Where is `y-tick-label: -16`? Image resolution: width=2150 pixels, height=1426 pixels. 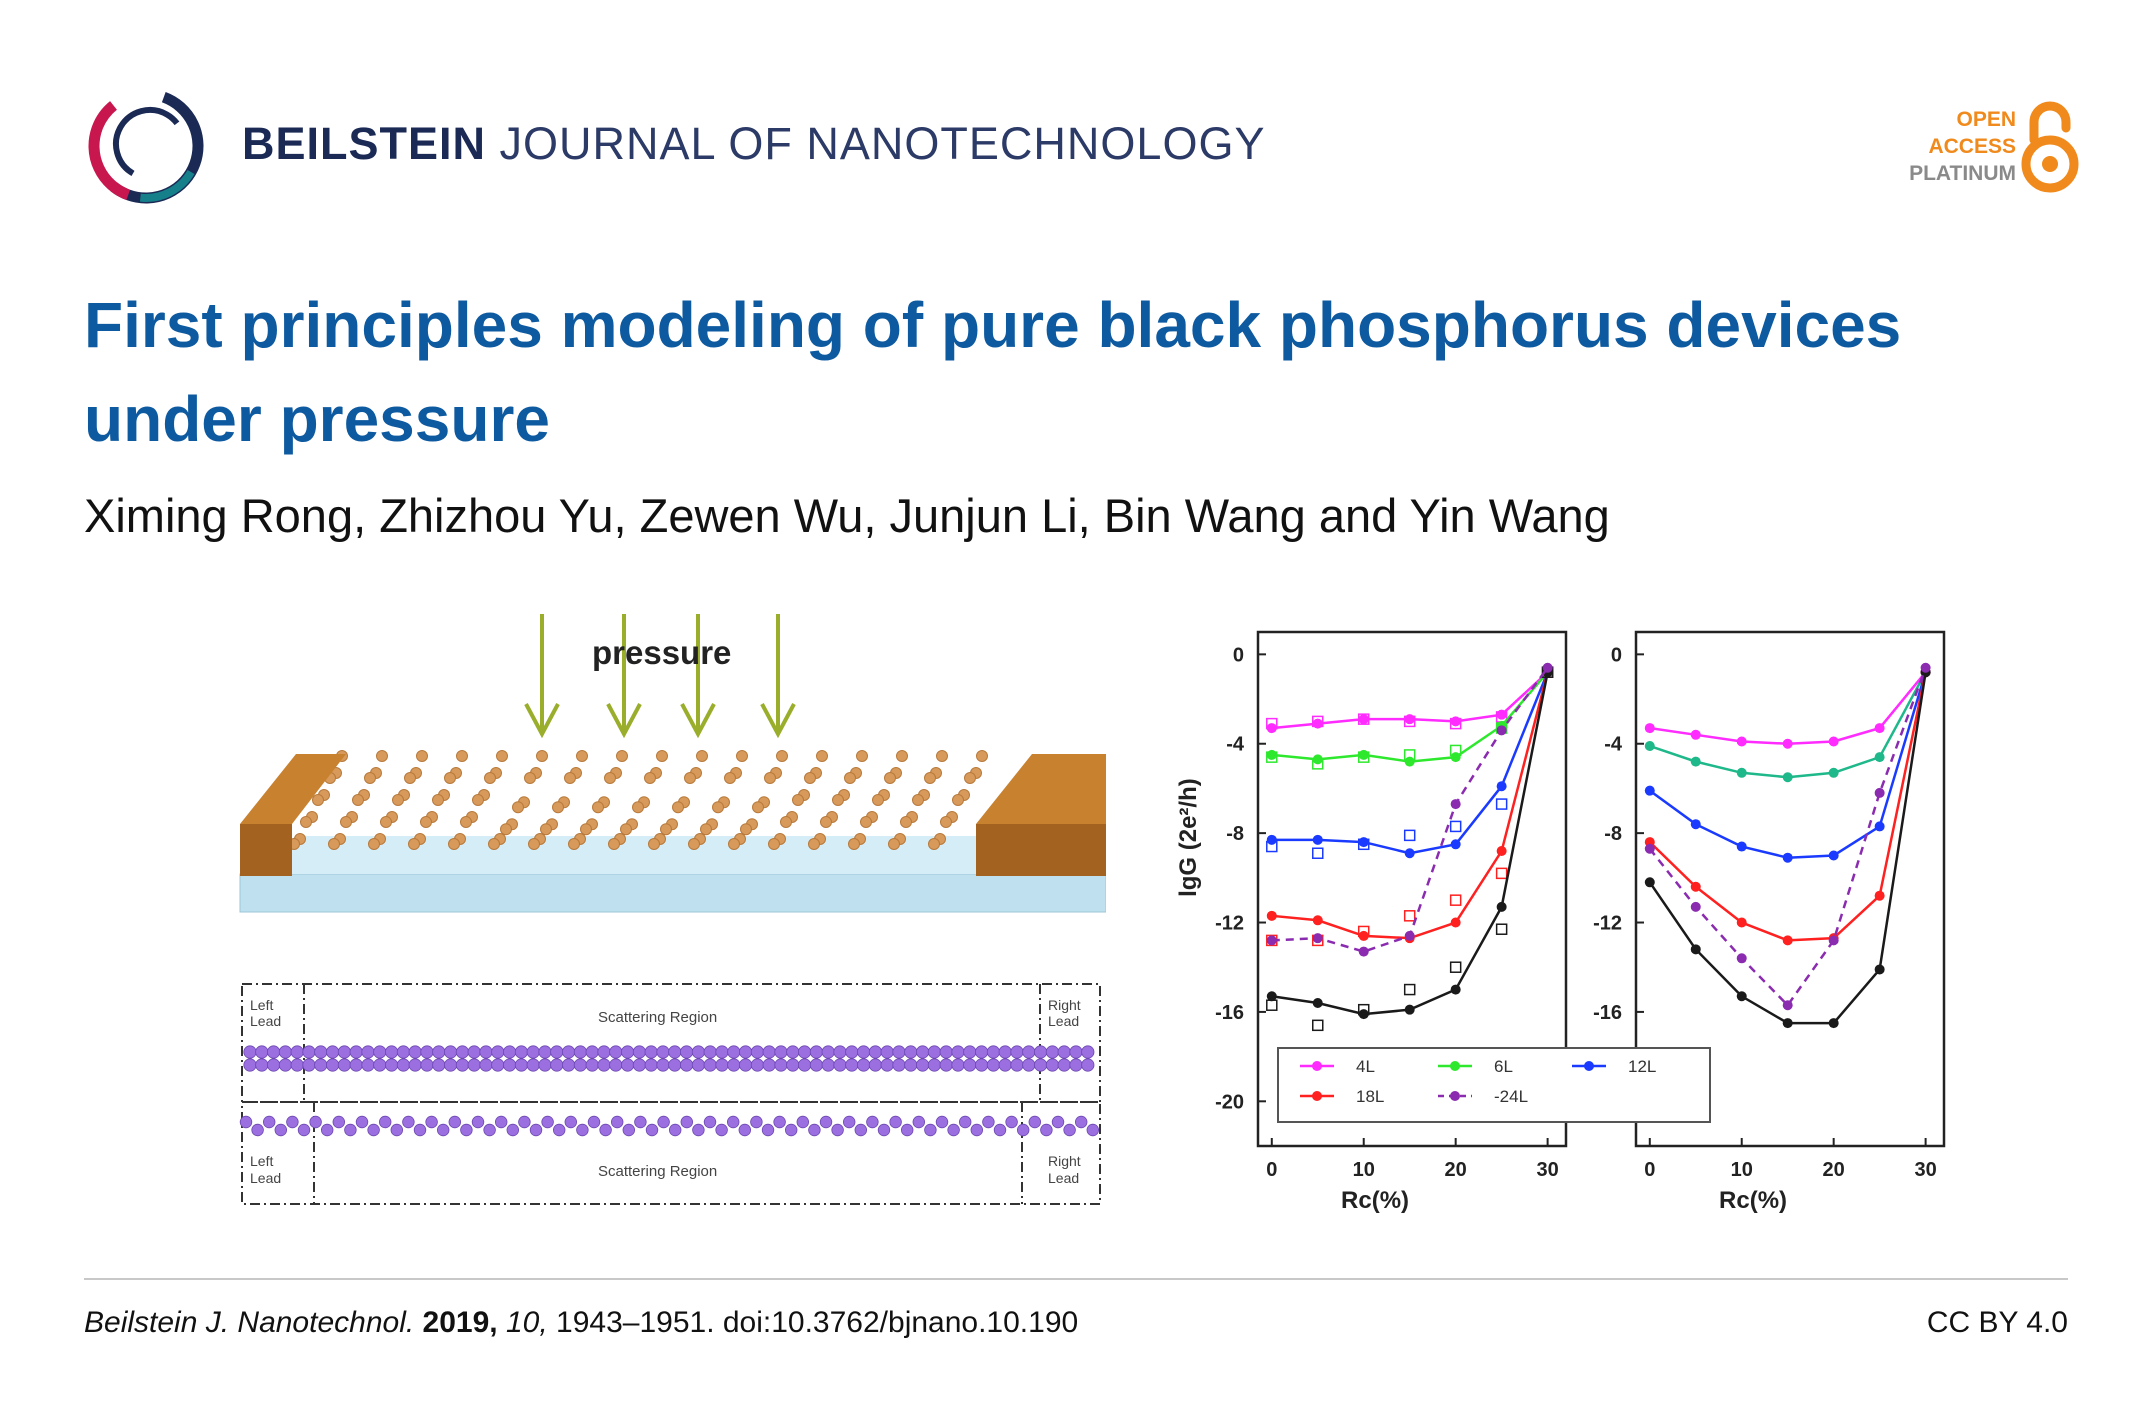
y-tick-label: -16 is located at coordinates (1607, 1013).